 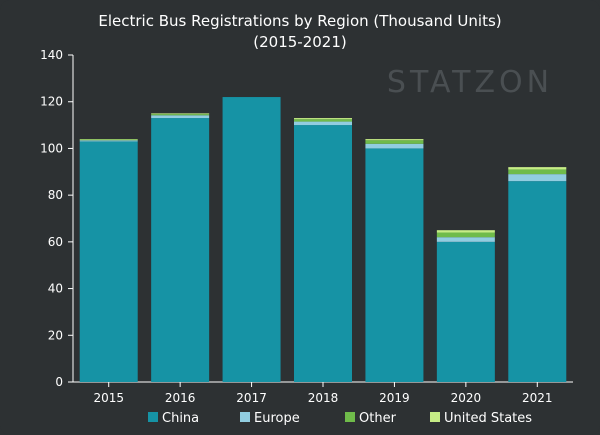 I want to click on y-tick-label: 20, so click(x=55, y=335).